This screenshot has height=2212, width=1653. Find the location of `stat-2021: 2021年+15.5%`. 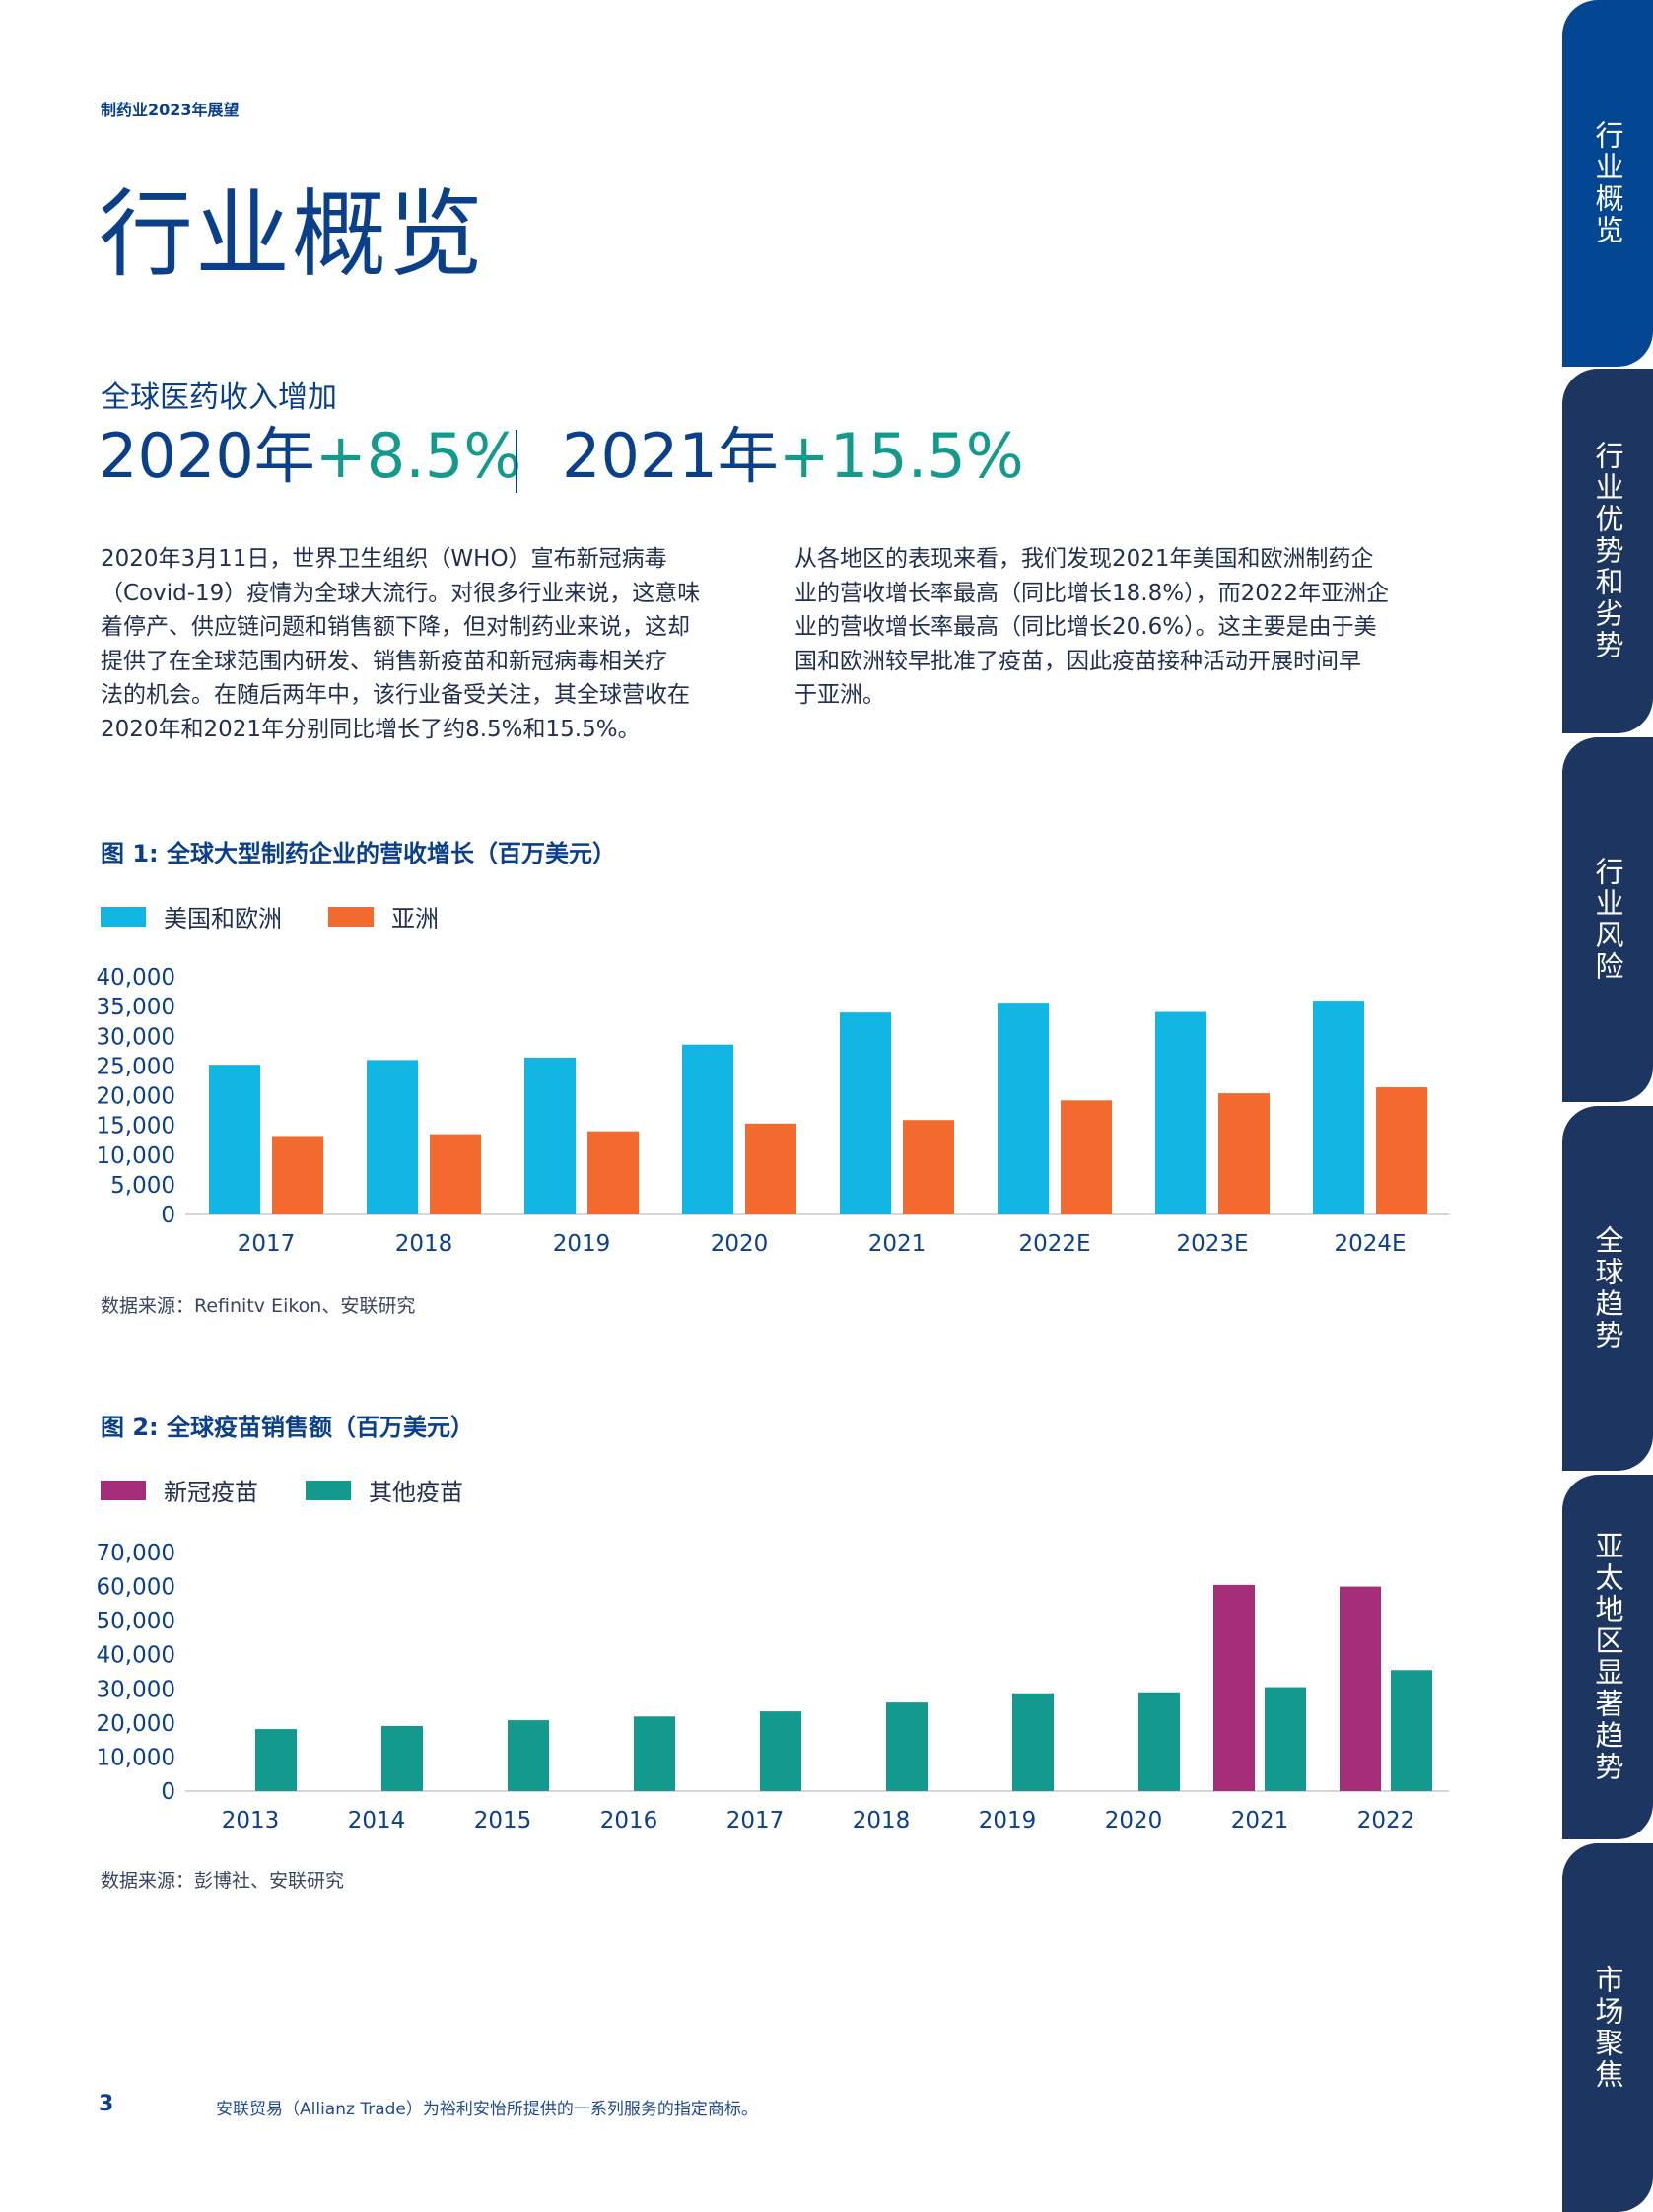

stat-2021: 2021年+15.5% is located at coordinates (793, 457).